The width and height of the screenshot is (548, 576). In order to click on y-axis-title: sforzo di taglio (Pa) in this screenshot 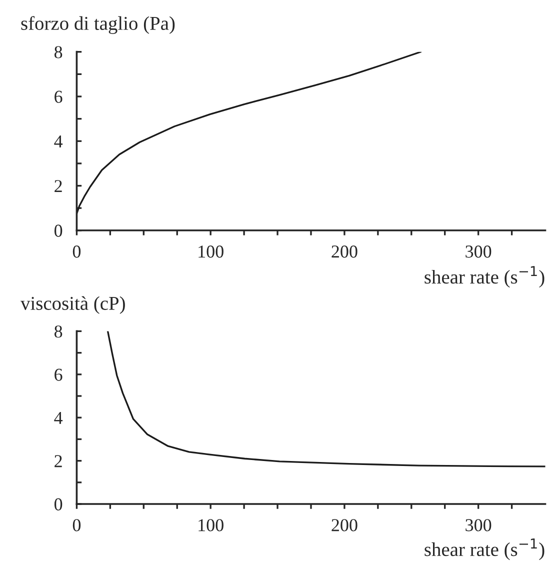, I will do `click(98, 25)`.